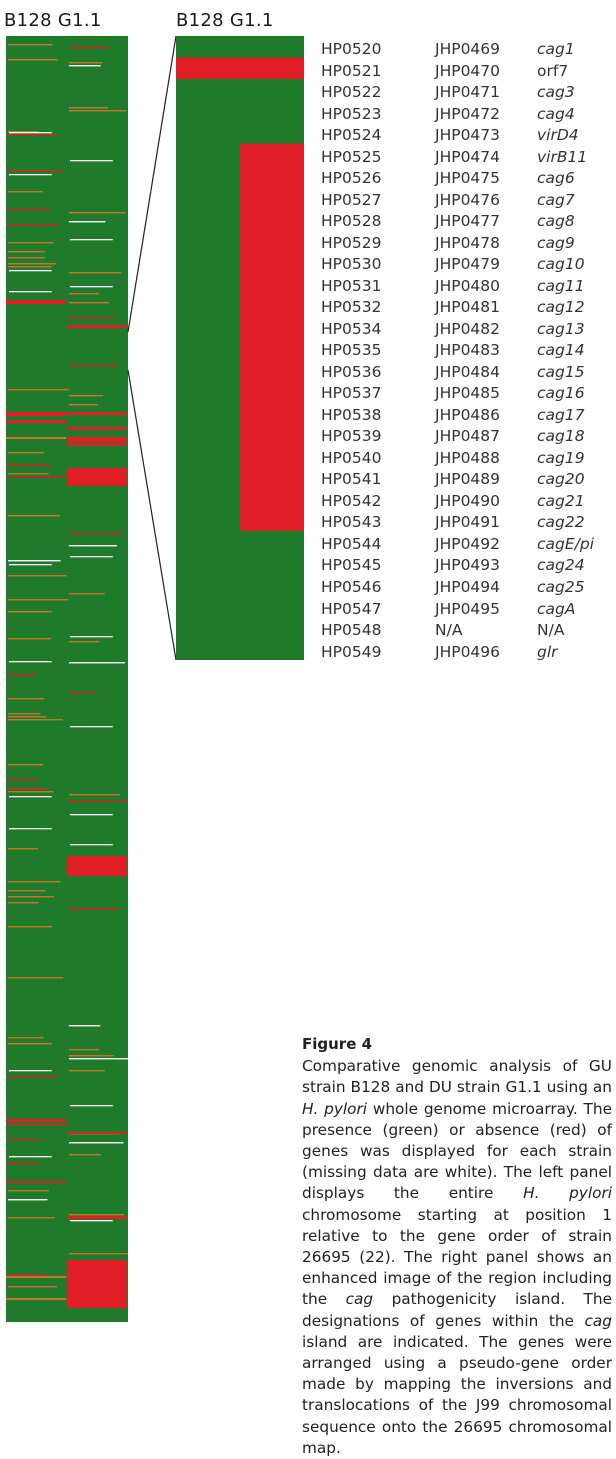 This screenshot has height=1459, width=616. Describe the element at coordinates (351, 242) in the screenshot. I see `gene-hp-id: HP0529` at that location.